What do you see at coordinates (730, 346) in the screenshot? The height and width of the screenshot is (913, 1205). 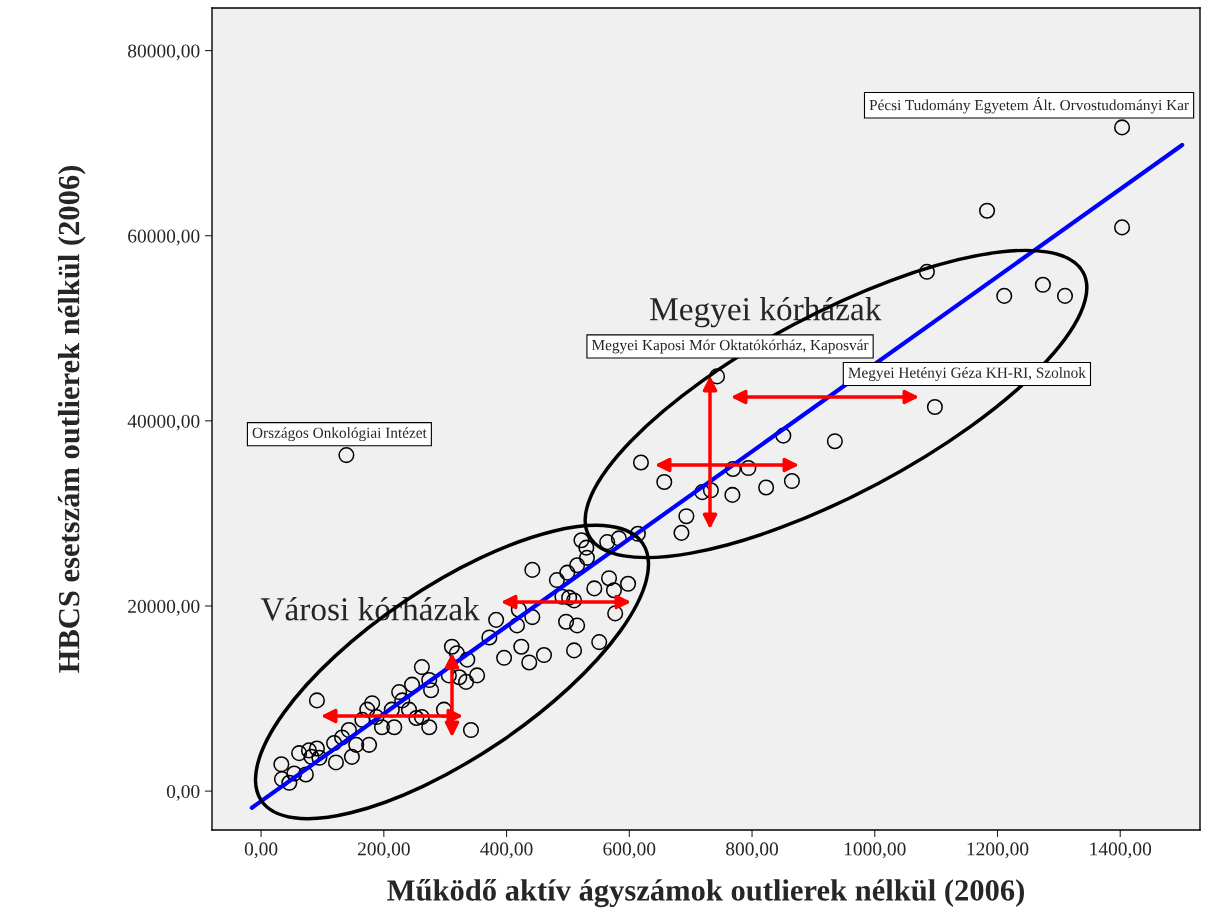 I see `annotation: Megyei Kaposi Mór Oktatókórház, Kaposvár` at bounding box center [730, 346].